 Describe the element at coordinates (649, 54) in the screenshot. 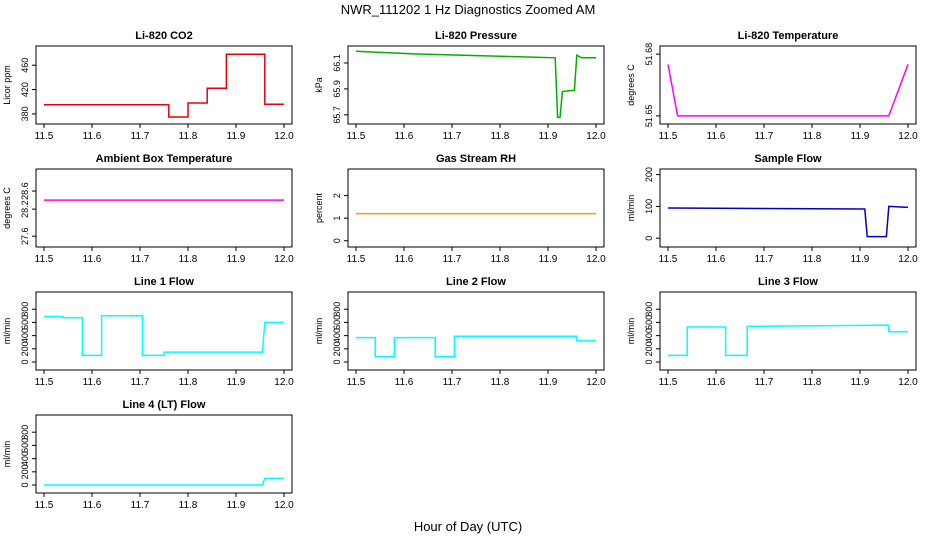

I see `y-tick-label: 51.68` at that location.